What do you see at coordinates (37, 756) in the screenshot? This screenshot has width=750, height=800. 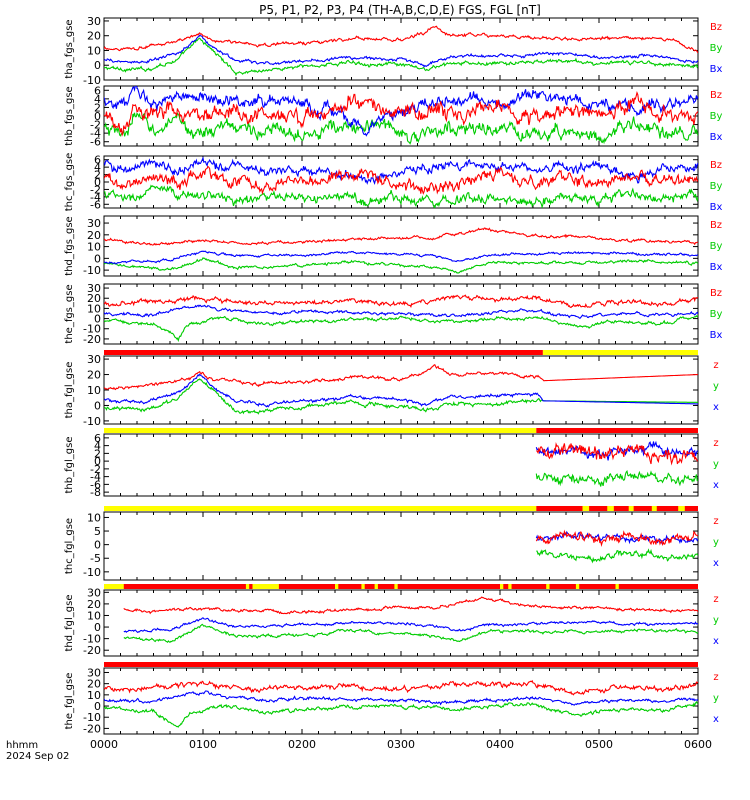 I see `time-axis-date: 2024 Sep 02` at bounding box center [37, 756].